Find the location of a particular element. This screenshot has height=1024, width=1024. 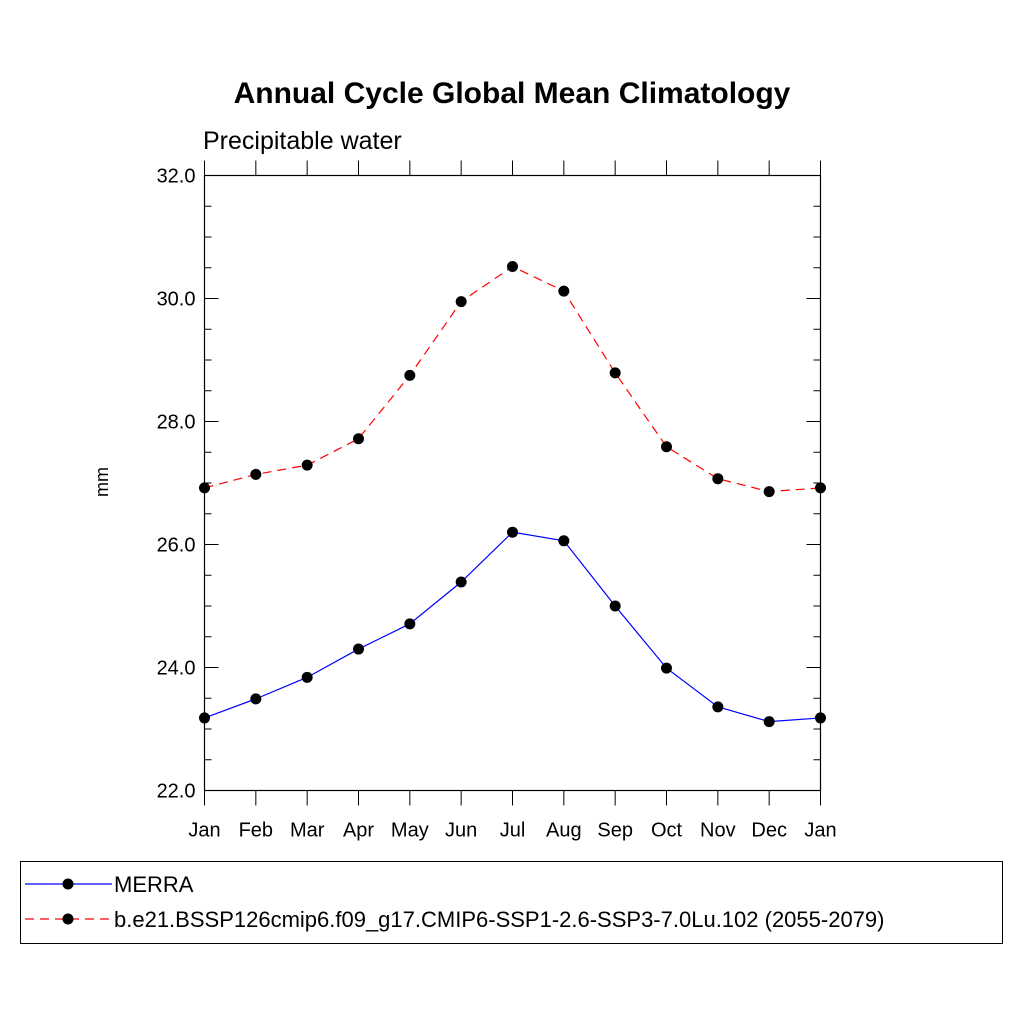

y-tick-label: 26.0 is located at coordinates (176, 546).